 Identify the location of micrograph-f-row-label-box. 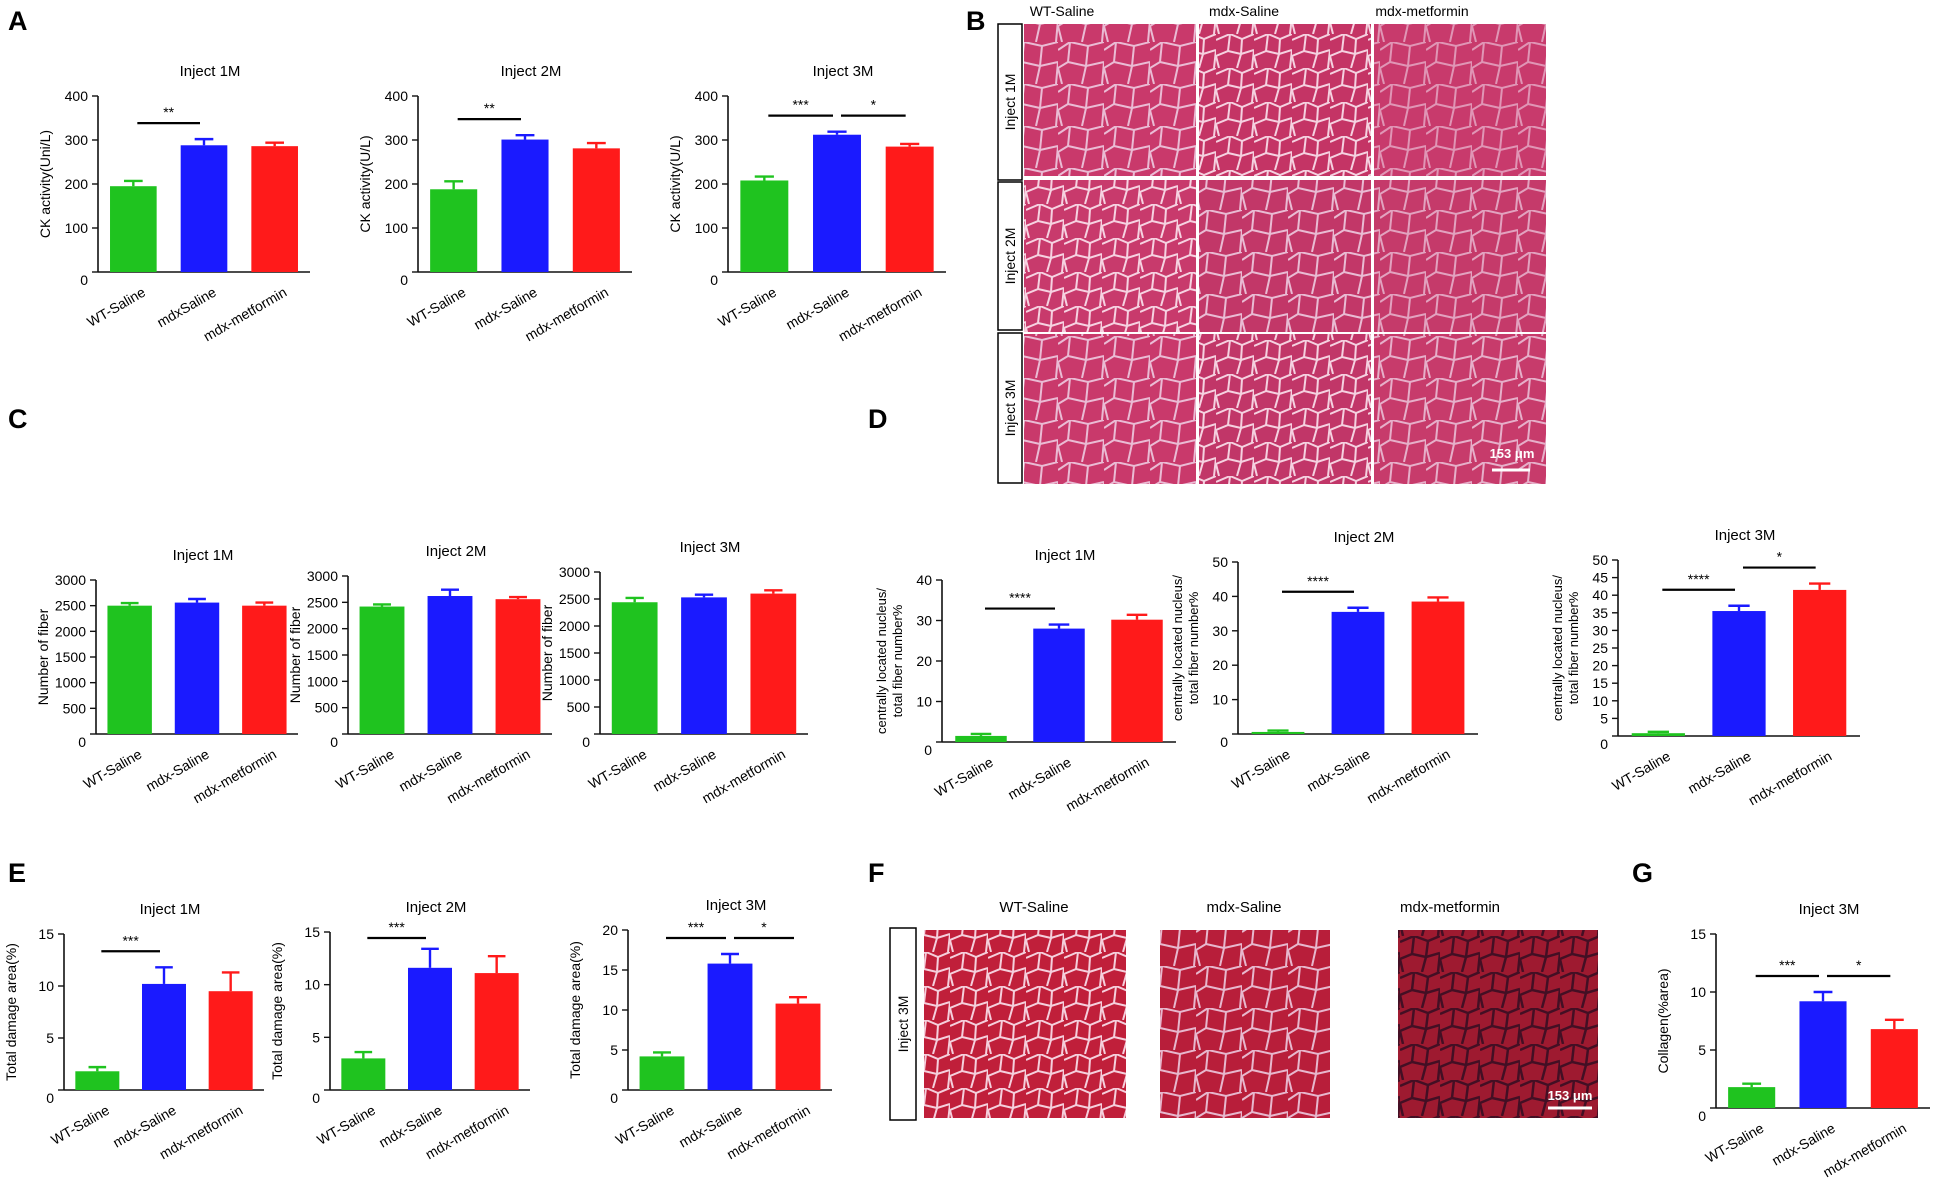
(903, 1024).